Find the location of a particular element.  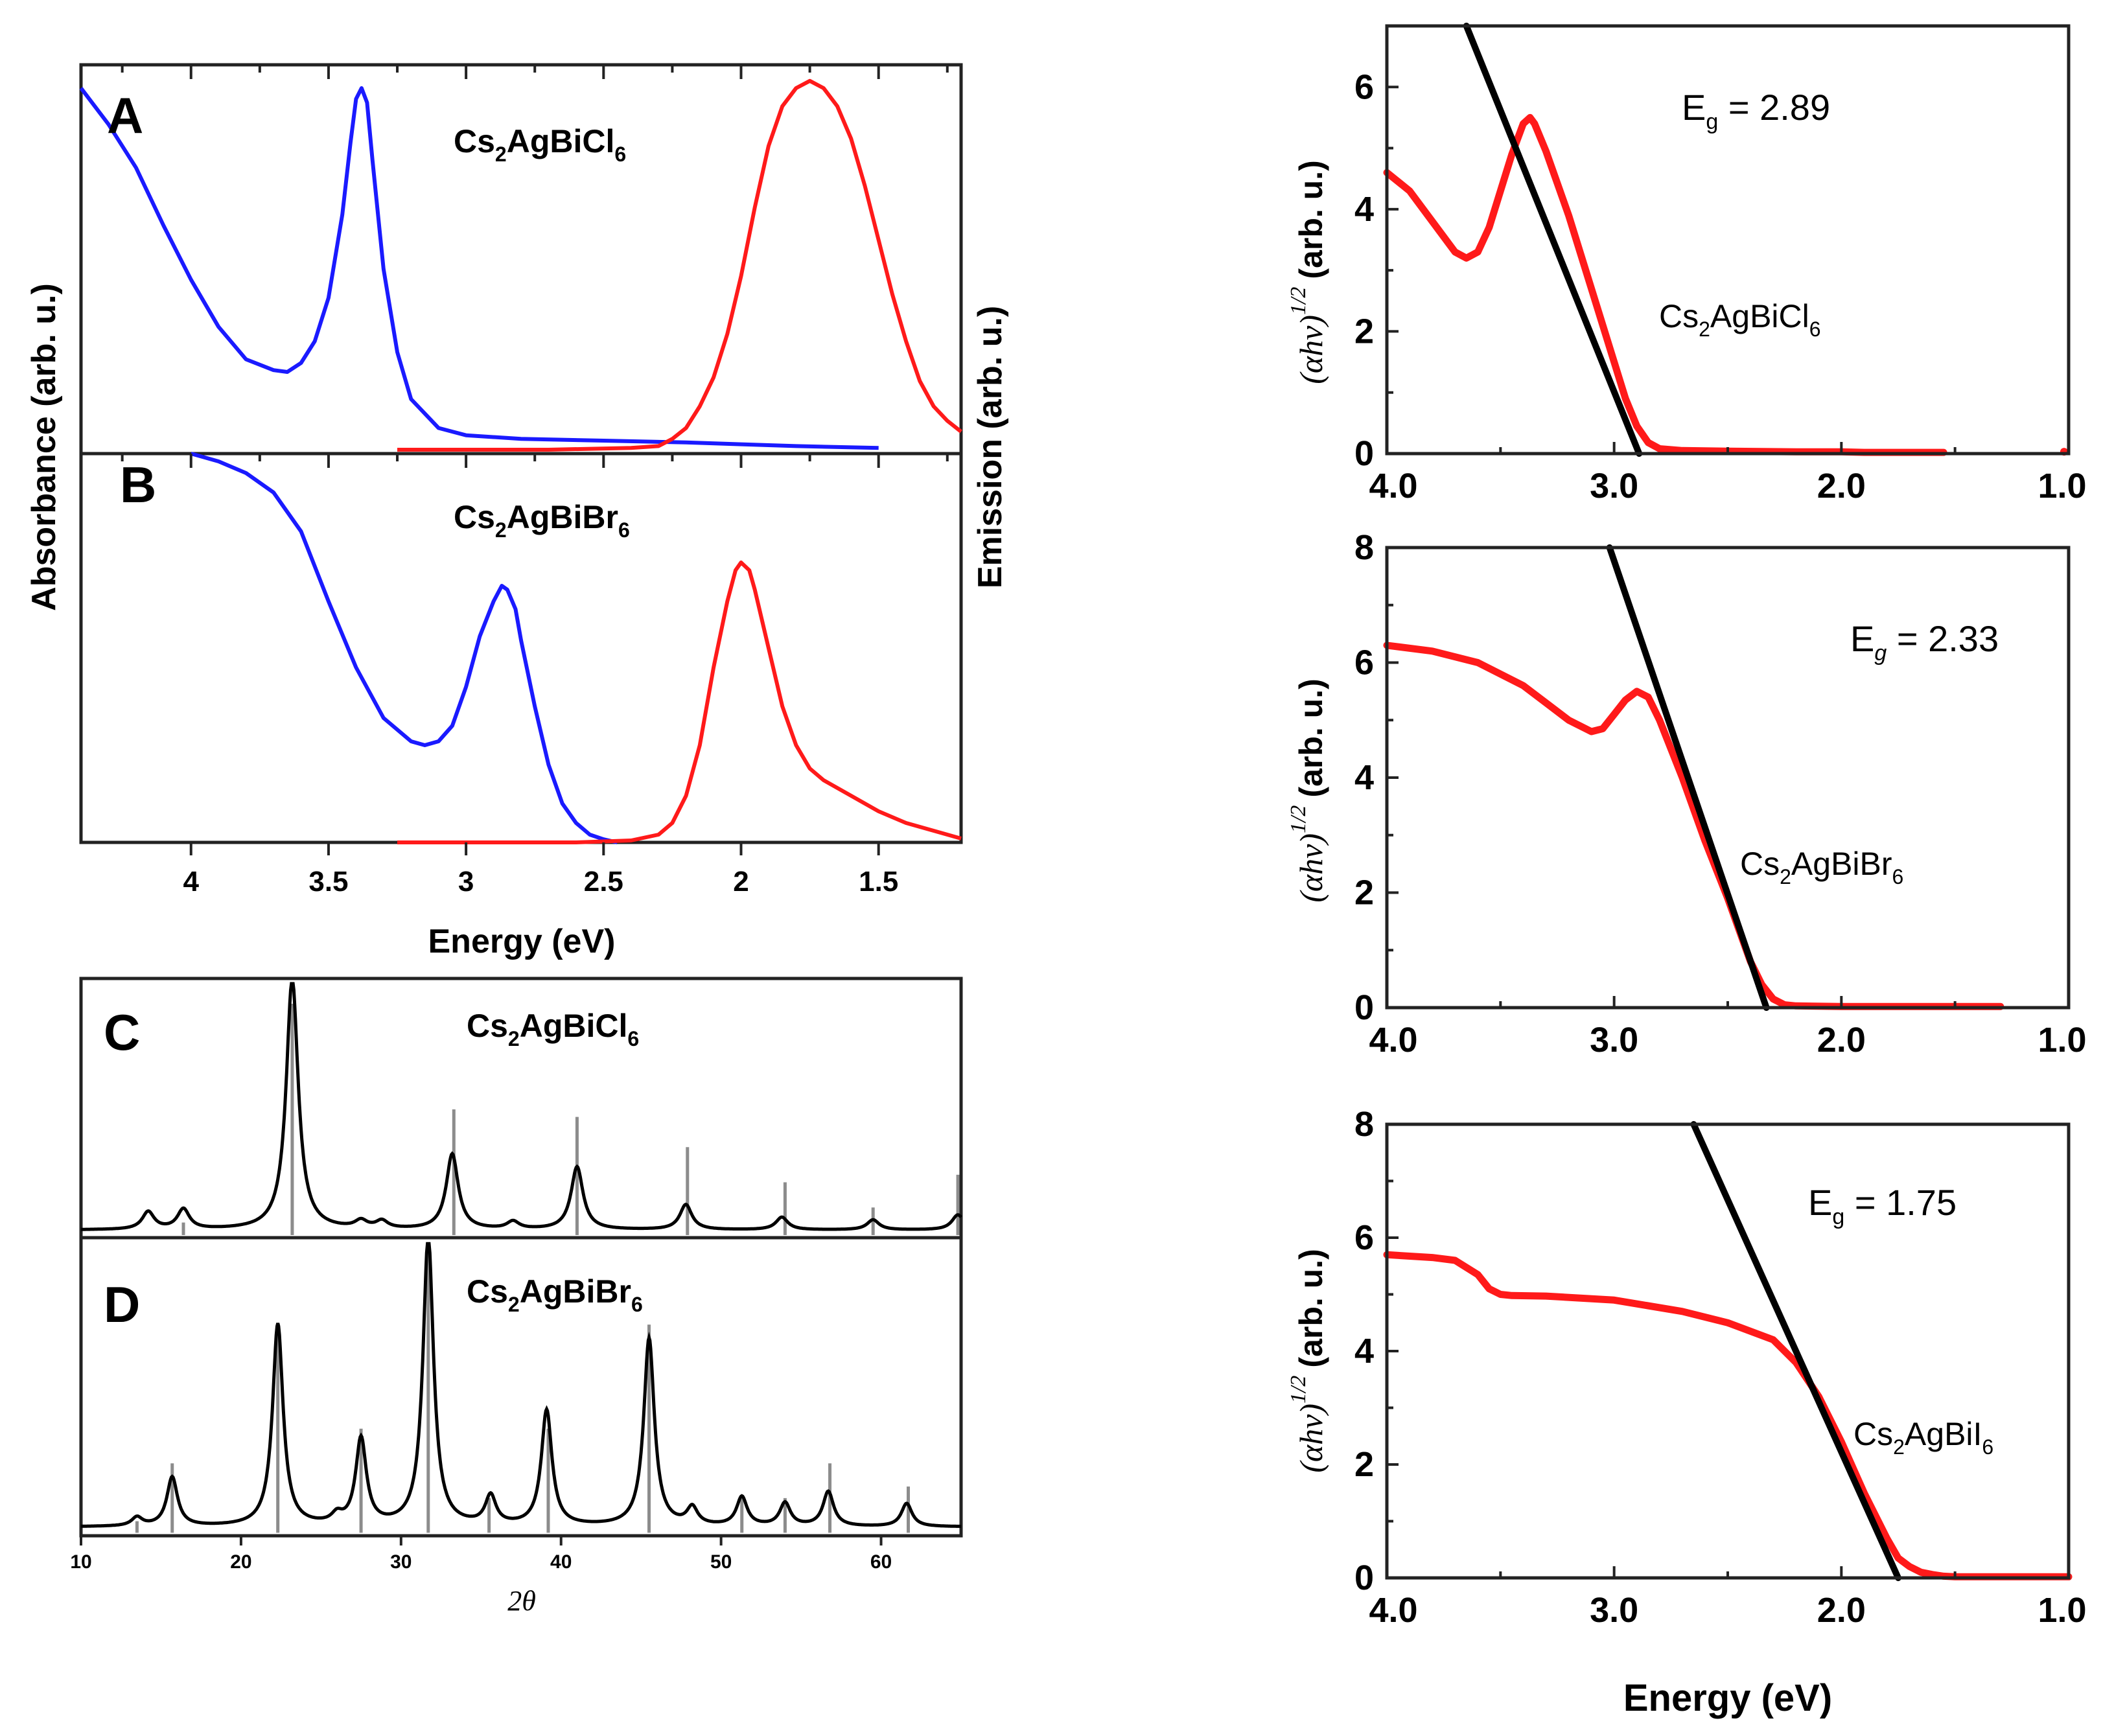

tauc-f-compound: Cs2AgBiBr6 is located at coordinates (1822, 867).